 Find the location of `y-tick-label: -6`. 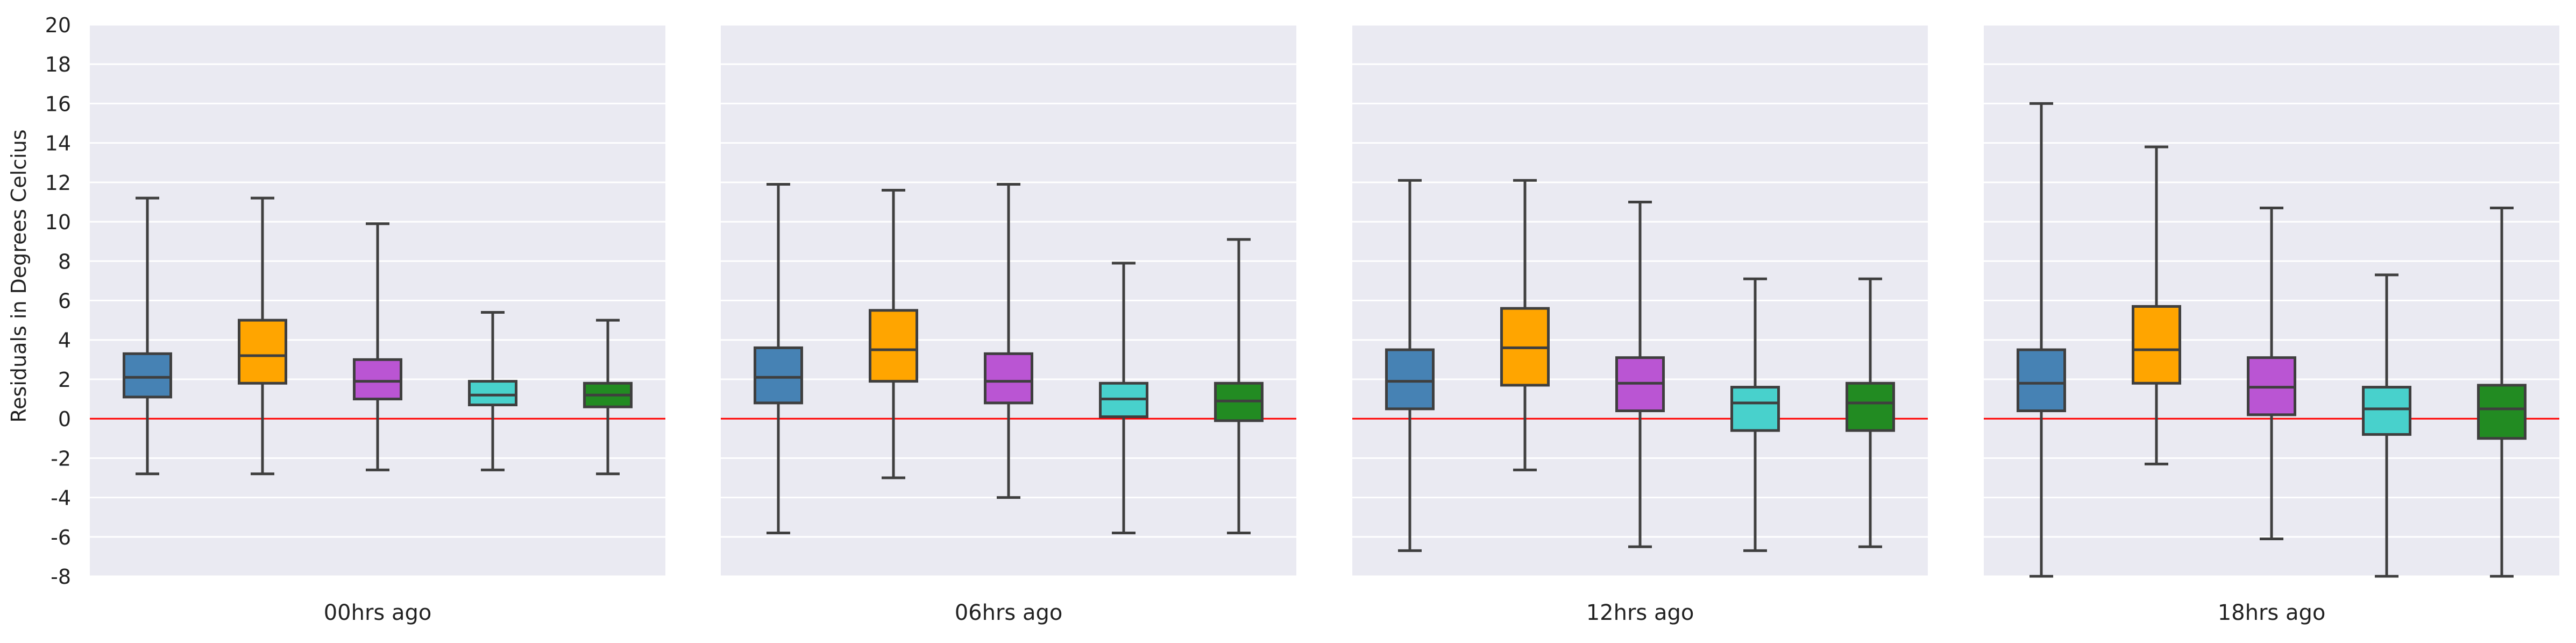

y-tick-label: -6 is located at coordinates (61, 537).